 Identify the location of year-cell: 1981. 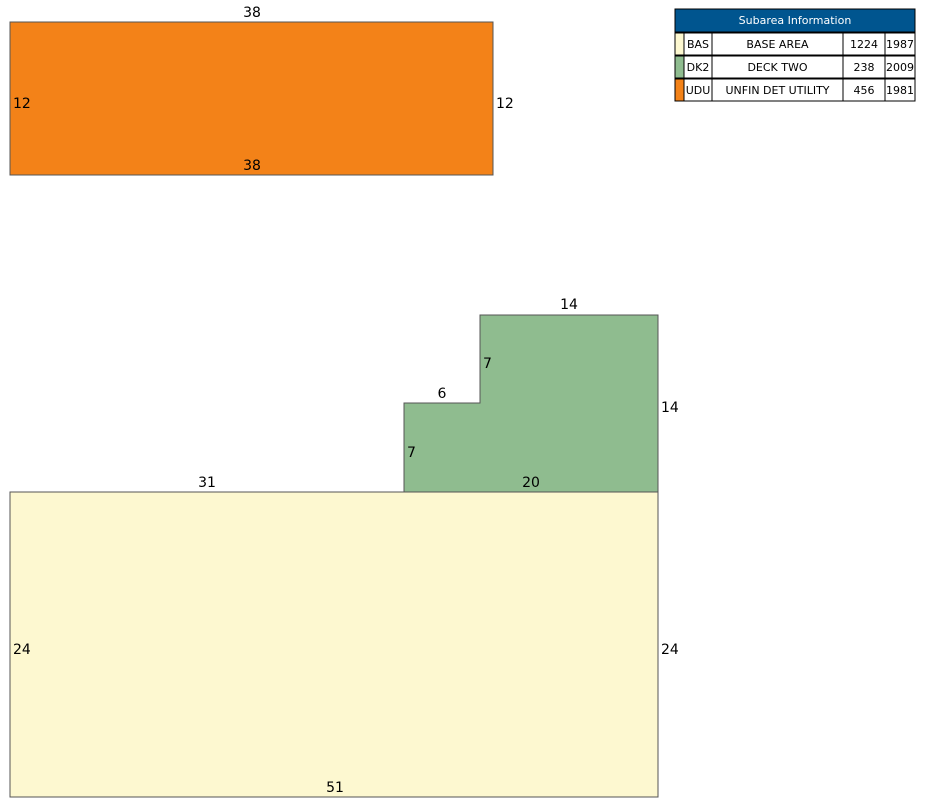
(900, 90).